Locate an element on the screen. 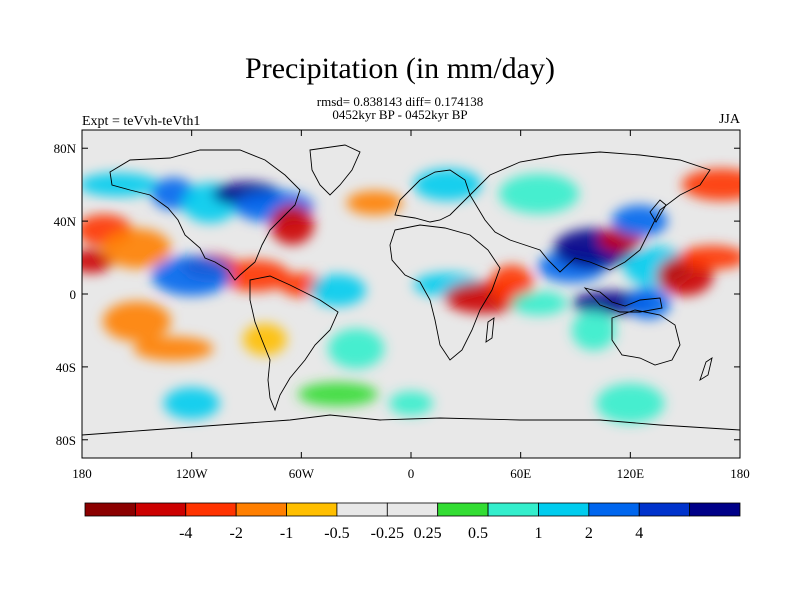  coast-new-zealand is located at coordinates (706, 369).